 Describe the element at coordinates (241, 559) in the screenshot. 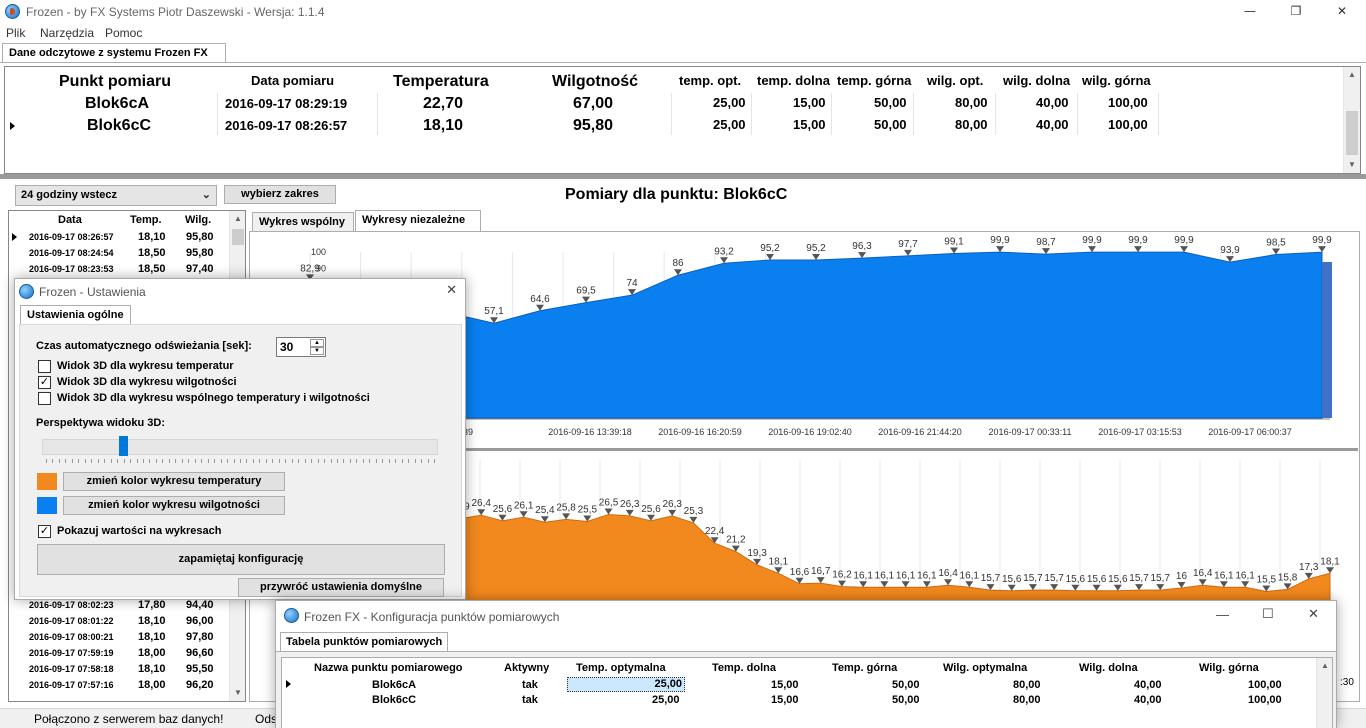

I see `save-config-button: zapamiętaj konfigurację` at that location.